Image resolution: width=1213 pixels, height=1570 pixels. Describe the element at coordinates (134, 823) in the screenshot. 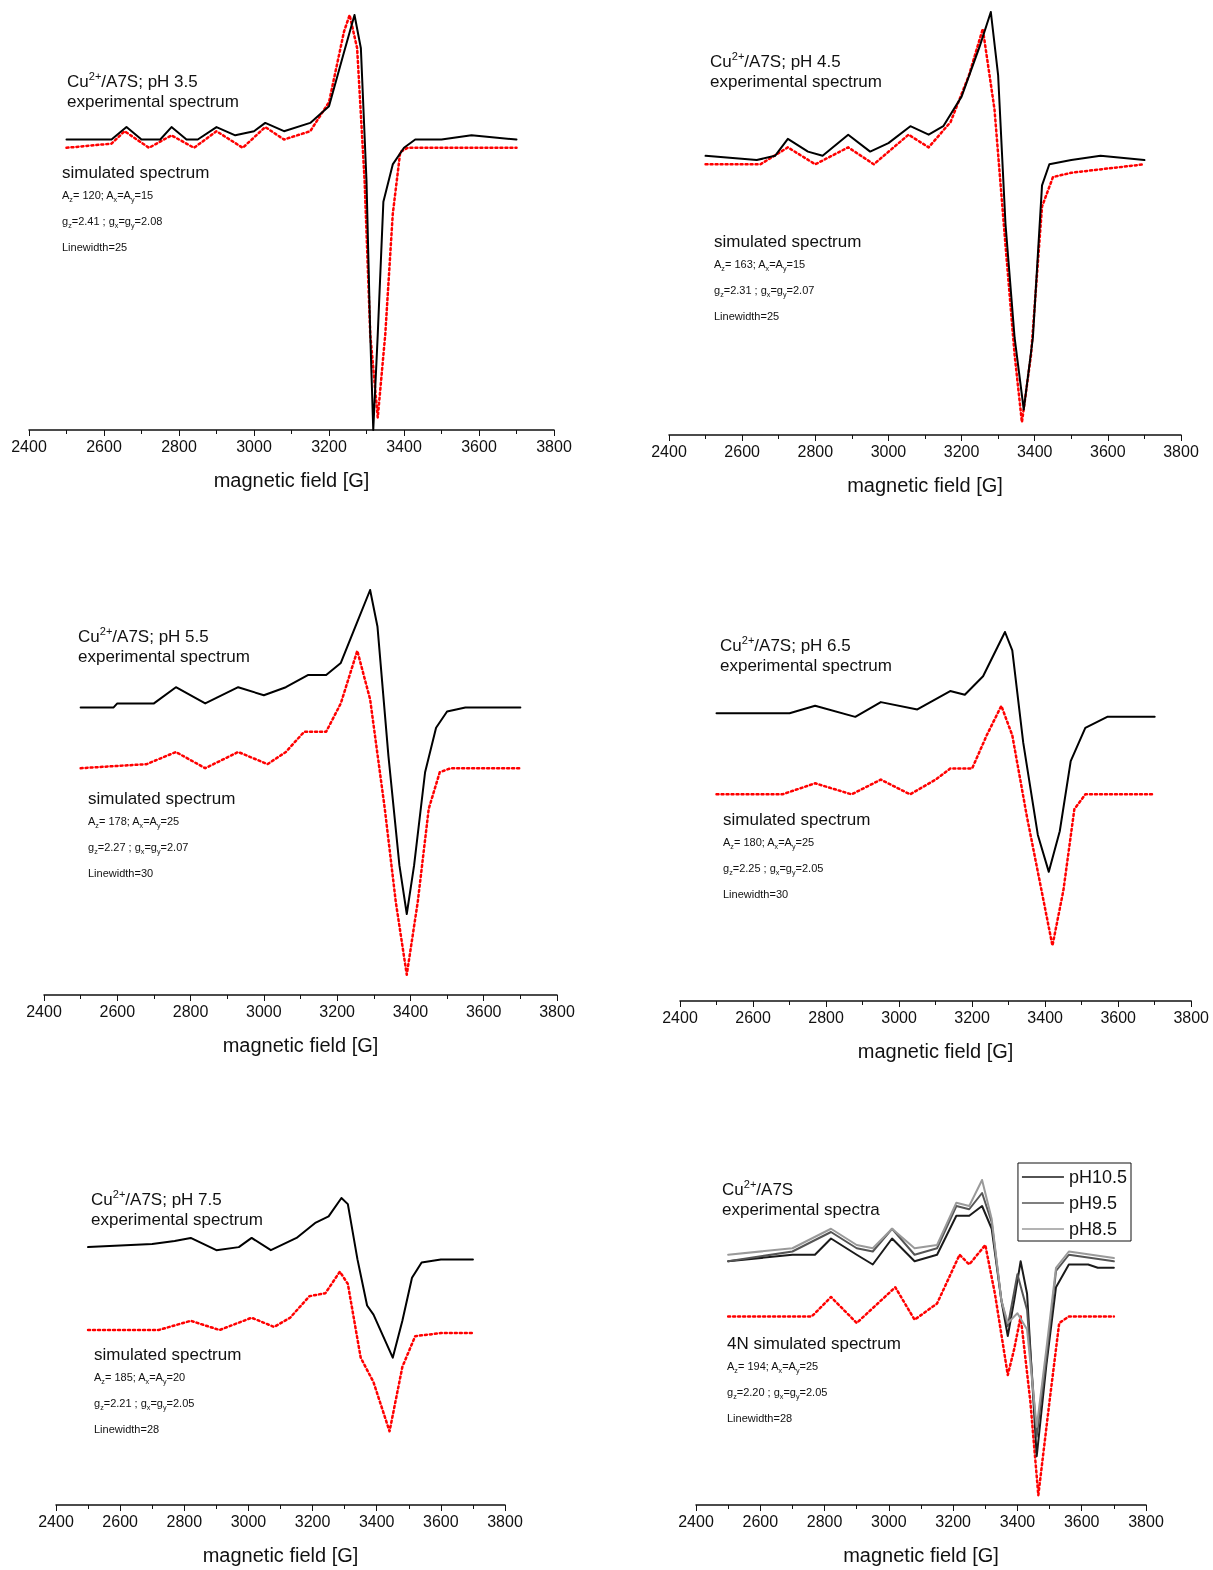

I see `annotation: A$_{z}$= 178; A$_{x}$=A$_{y}$=25` at that location.